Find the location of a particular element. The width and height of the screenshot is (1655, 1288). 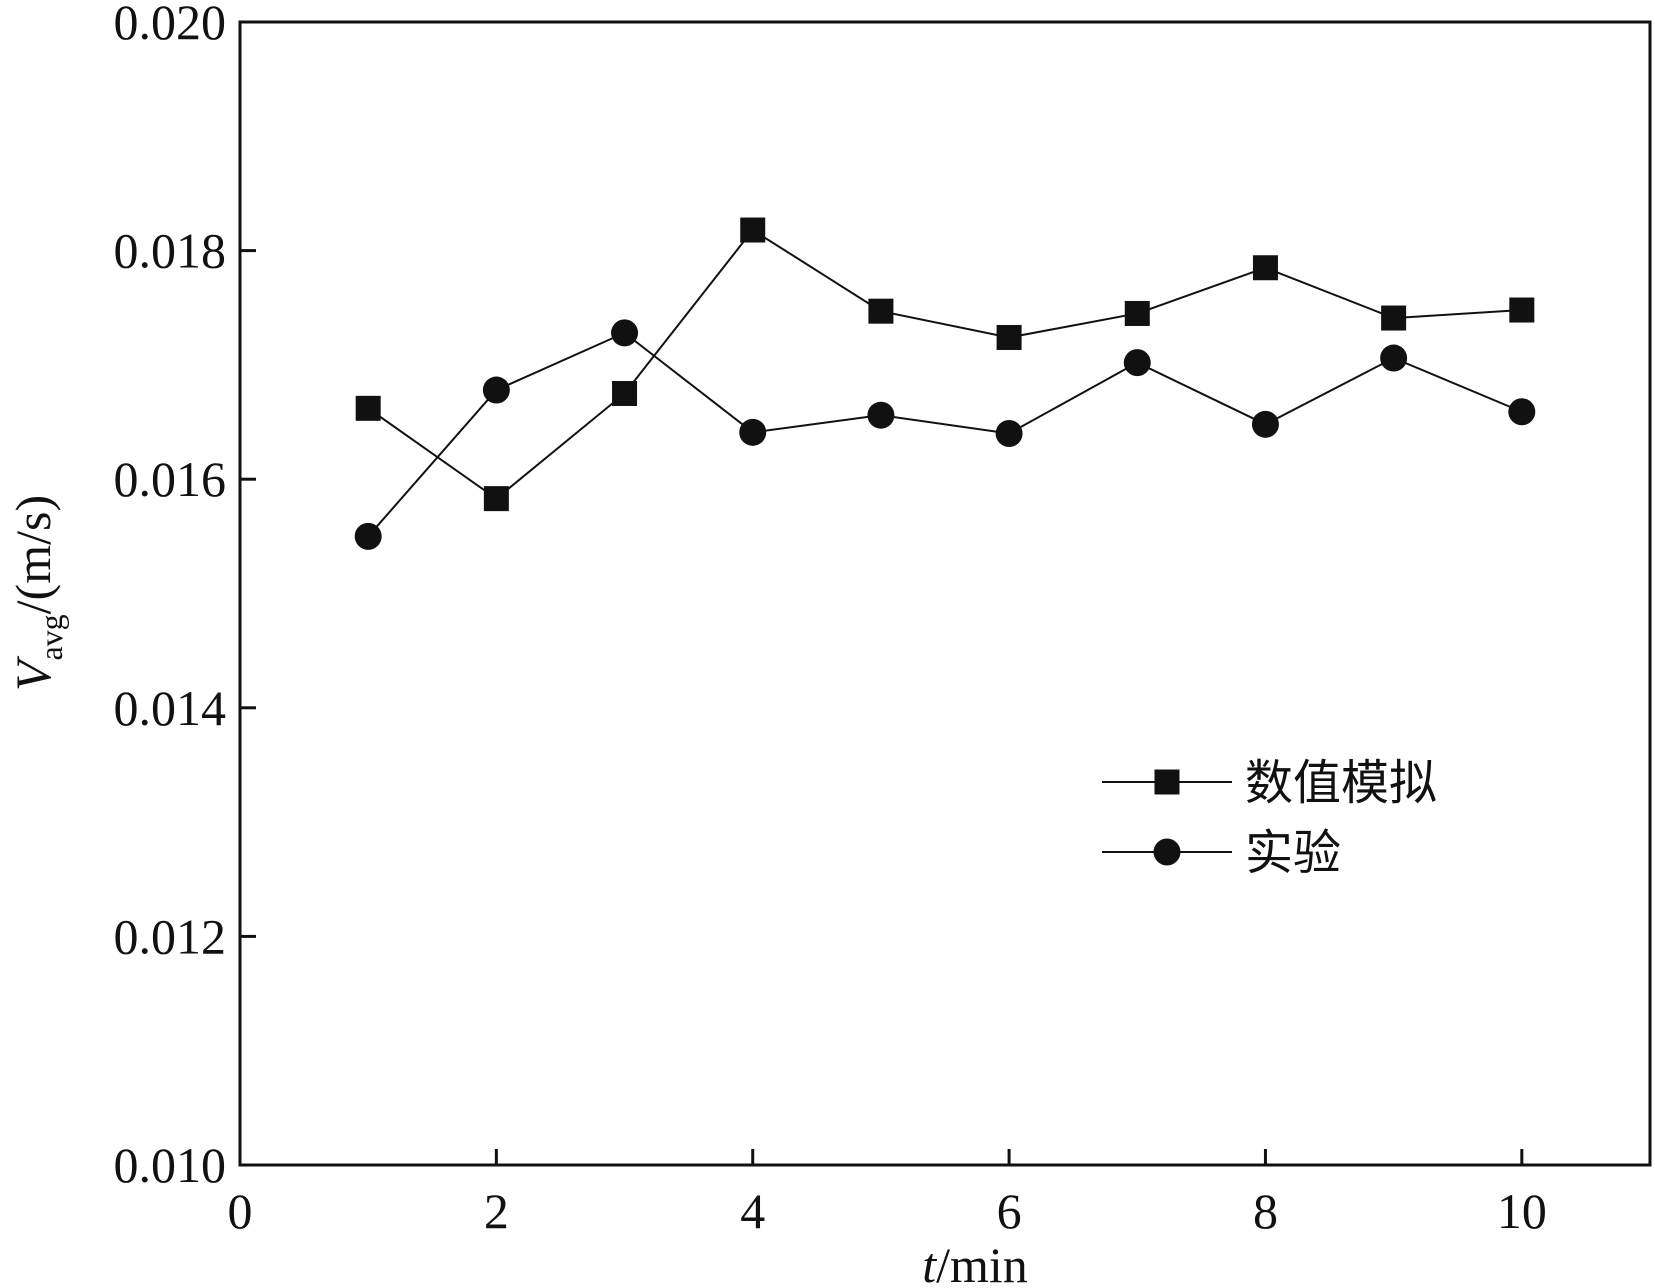

x-tick-label: 10 is located at coordinates (1522, 1211).